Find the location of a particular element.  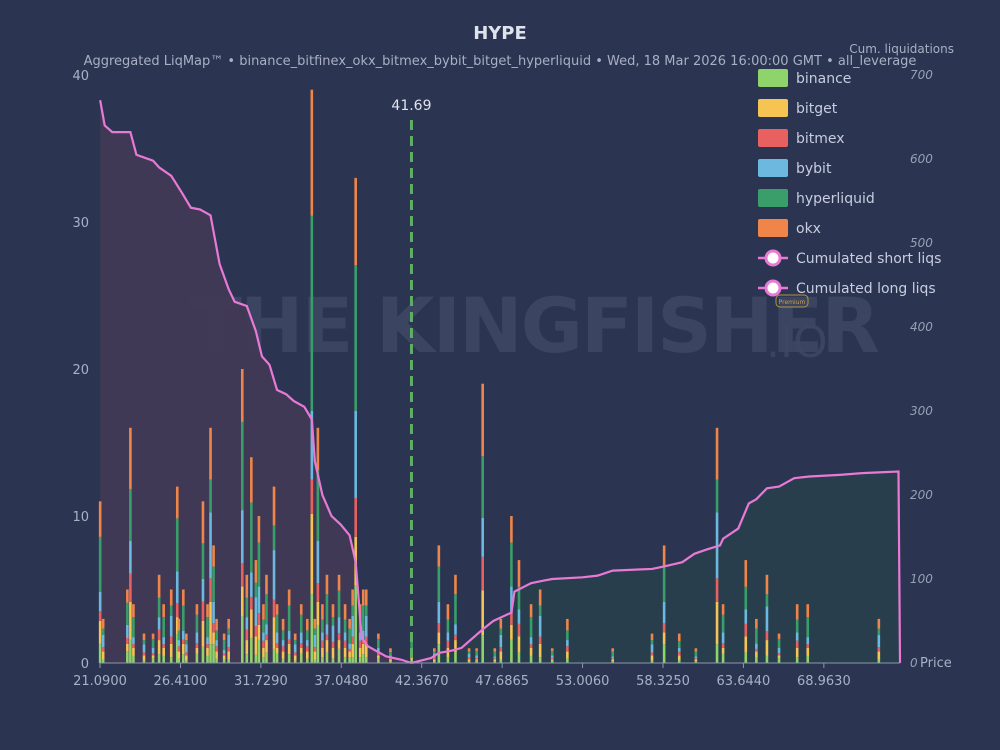

legend-item: bybit is located at coordinates (795, 168).